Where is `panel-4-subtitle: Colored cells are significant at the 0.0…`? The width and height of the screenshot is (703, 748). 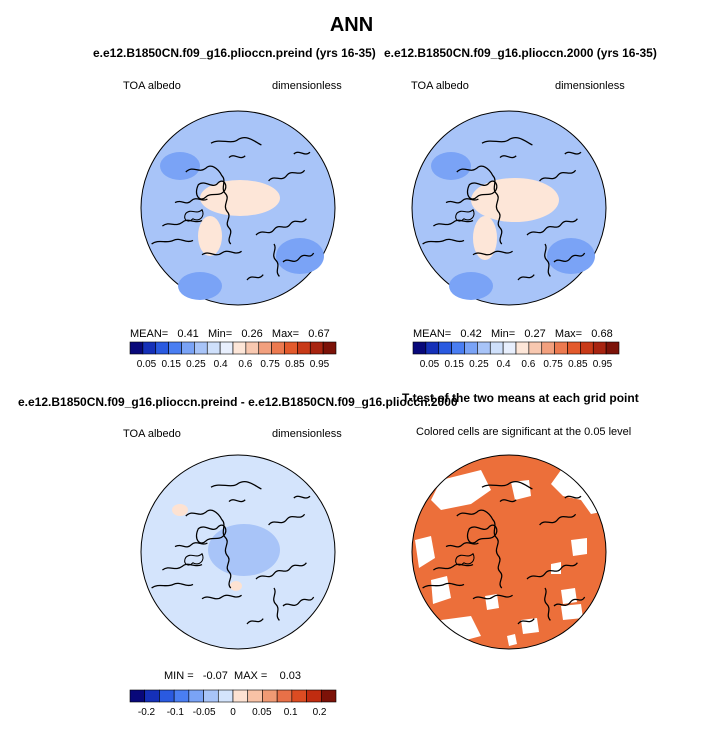 panel-4-subtitle: Colored cells are significant at the 0.0… is located at coordinates (524, 432).